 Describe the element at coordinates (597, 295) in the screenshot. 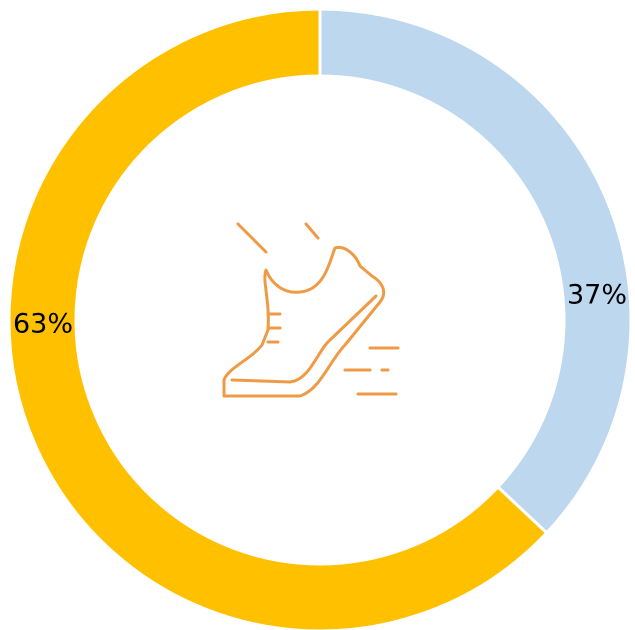

I see `data-label: 37%` at that location.